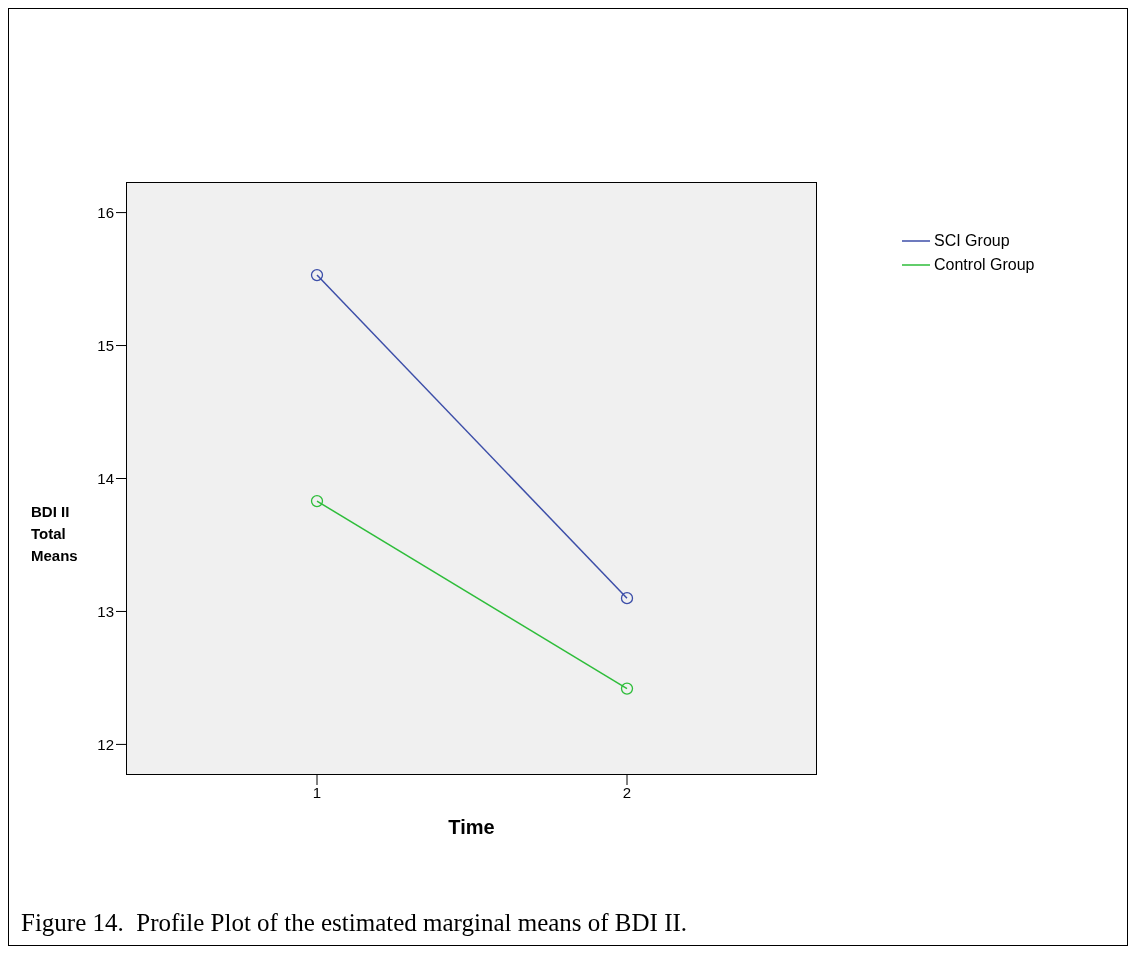  Describe the element at coordinates (105, 744) in the screenshot. I see `y-tick-label: 12` at that location.